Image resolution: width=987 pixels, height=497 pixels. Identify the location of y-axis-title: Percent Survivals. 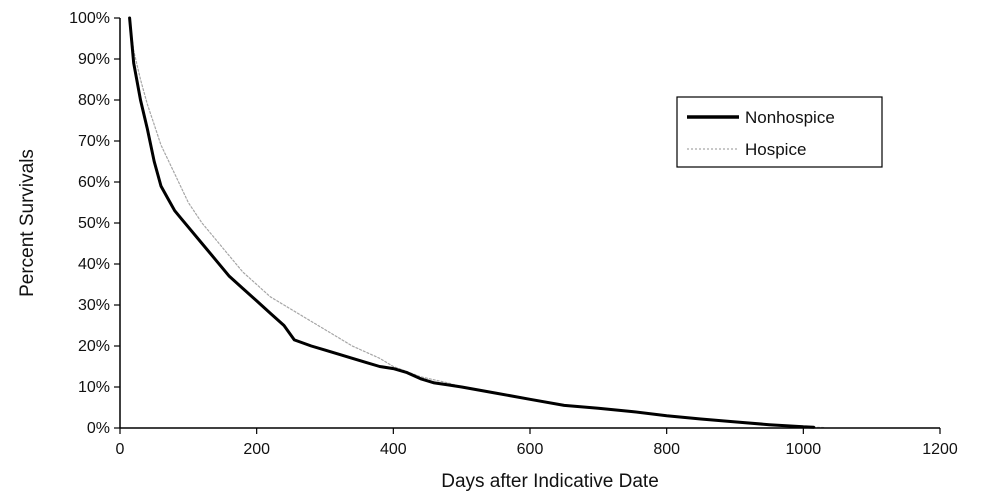
(27, 223).